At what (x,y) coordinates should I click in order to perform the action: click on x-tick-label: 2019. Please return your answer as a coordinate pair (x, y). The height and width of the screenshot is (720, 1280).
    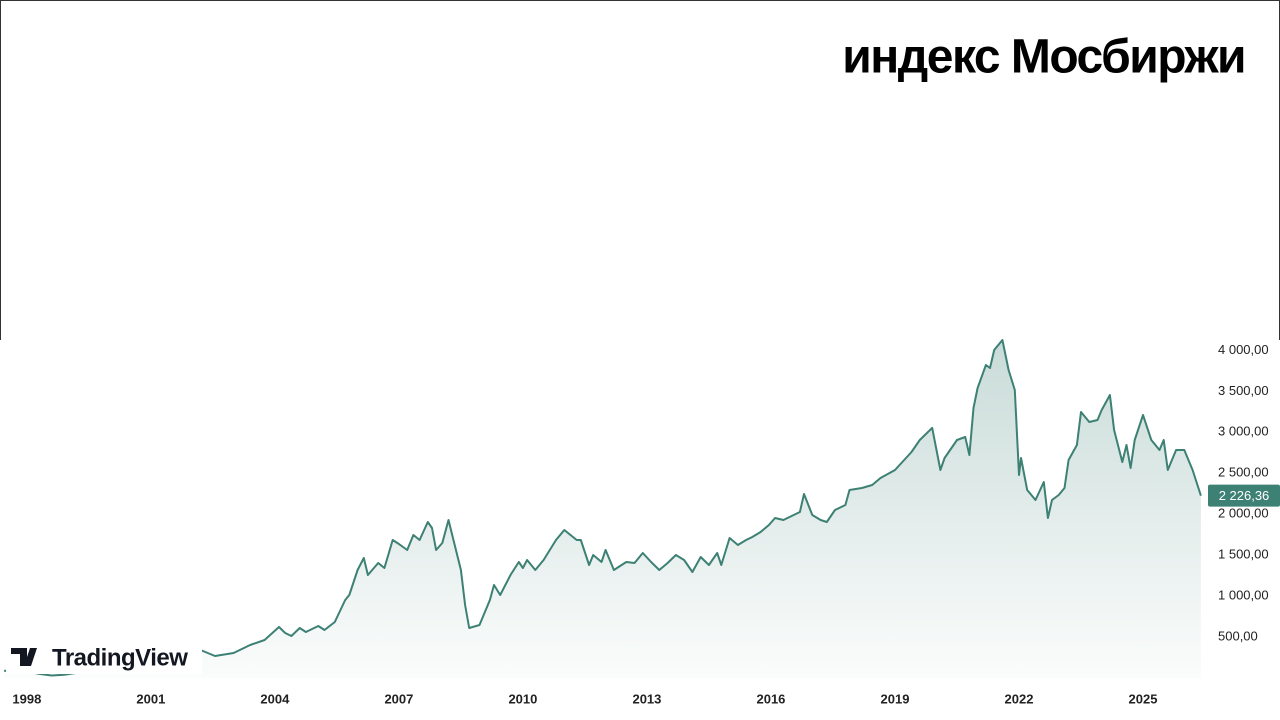
    Looking at the image, I should click on (895, 698).